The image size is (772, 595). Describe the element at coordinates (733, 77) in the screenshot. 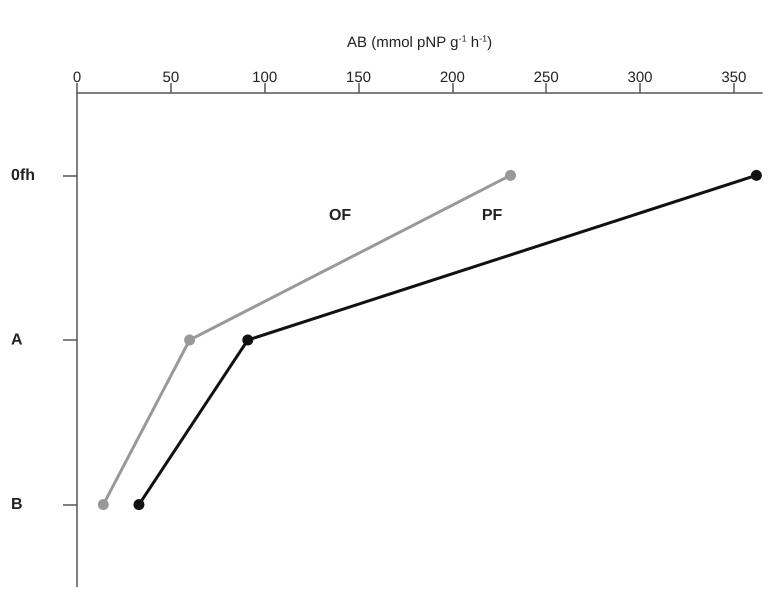

I see `x-tick-label: 350` at that location.